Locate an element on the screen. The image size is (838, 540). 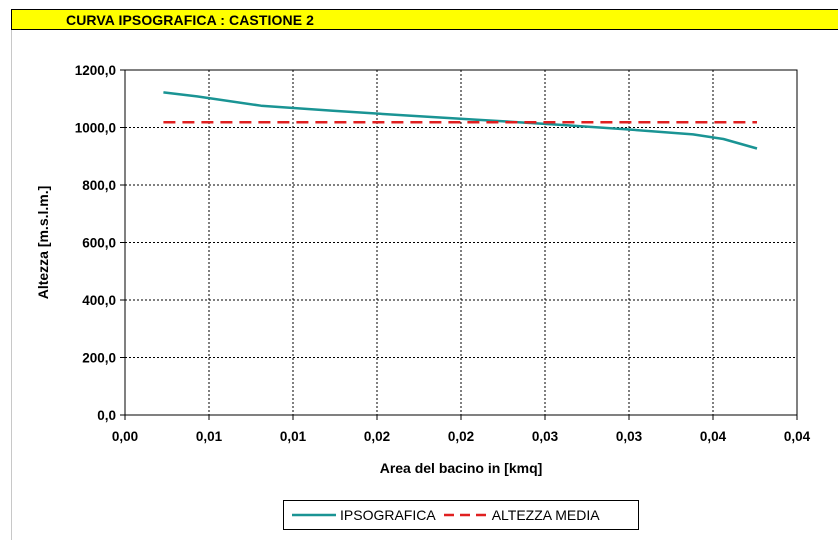
y-axis-title: Altezza [m.s.l.m.] is located at coordinates (43, 243).